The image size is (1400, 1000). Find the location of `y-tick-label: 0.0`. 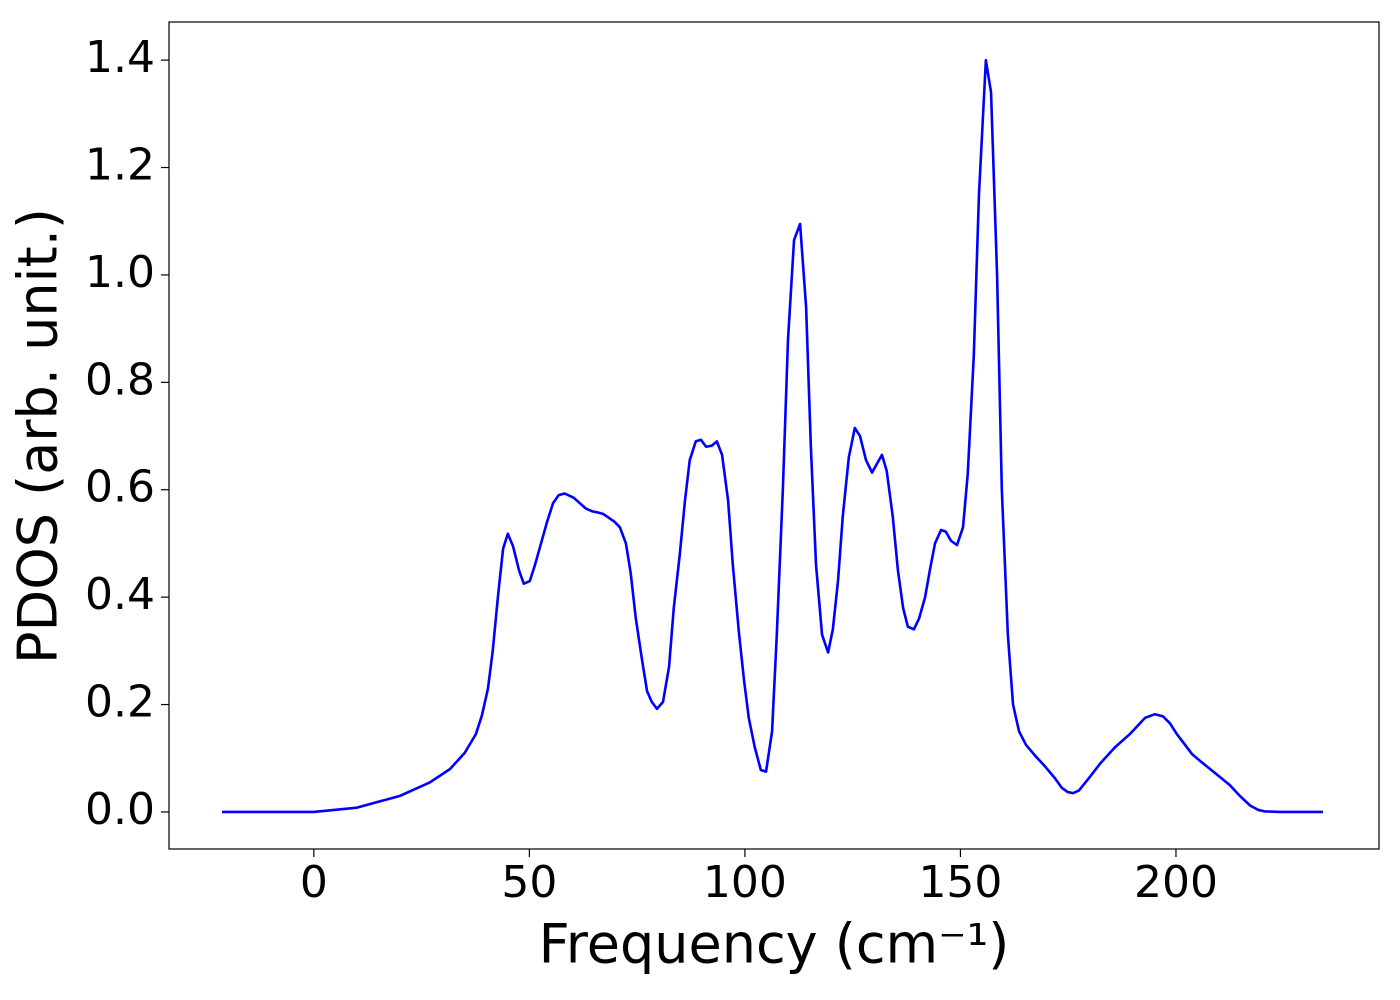

y-tick-label: 0.0 is located at coordinates (120, 809).